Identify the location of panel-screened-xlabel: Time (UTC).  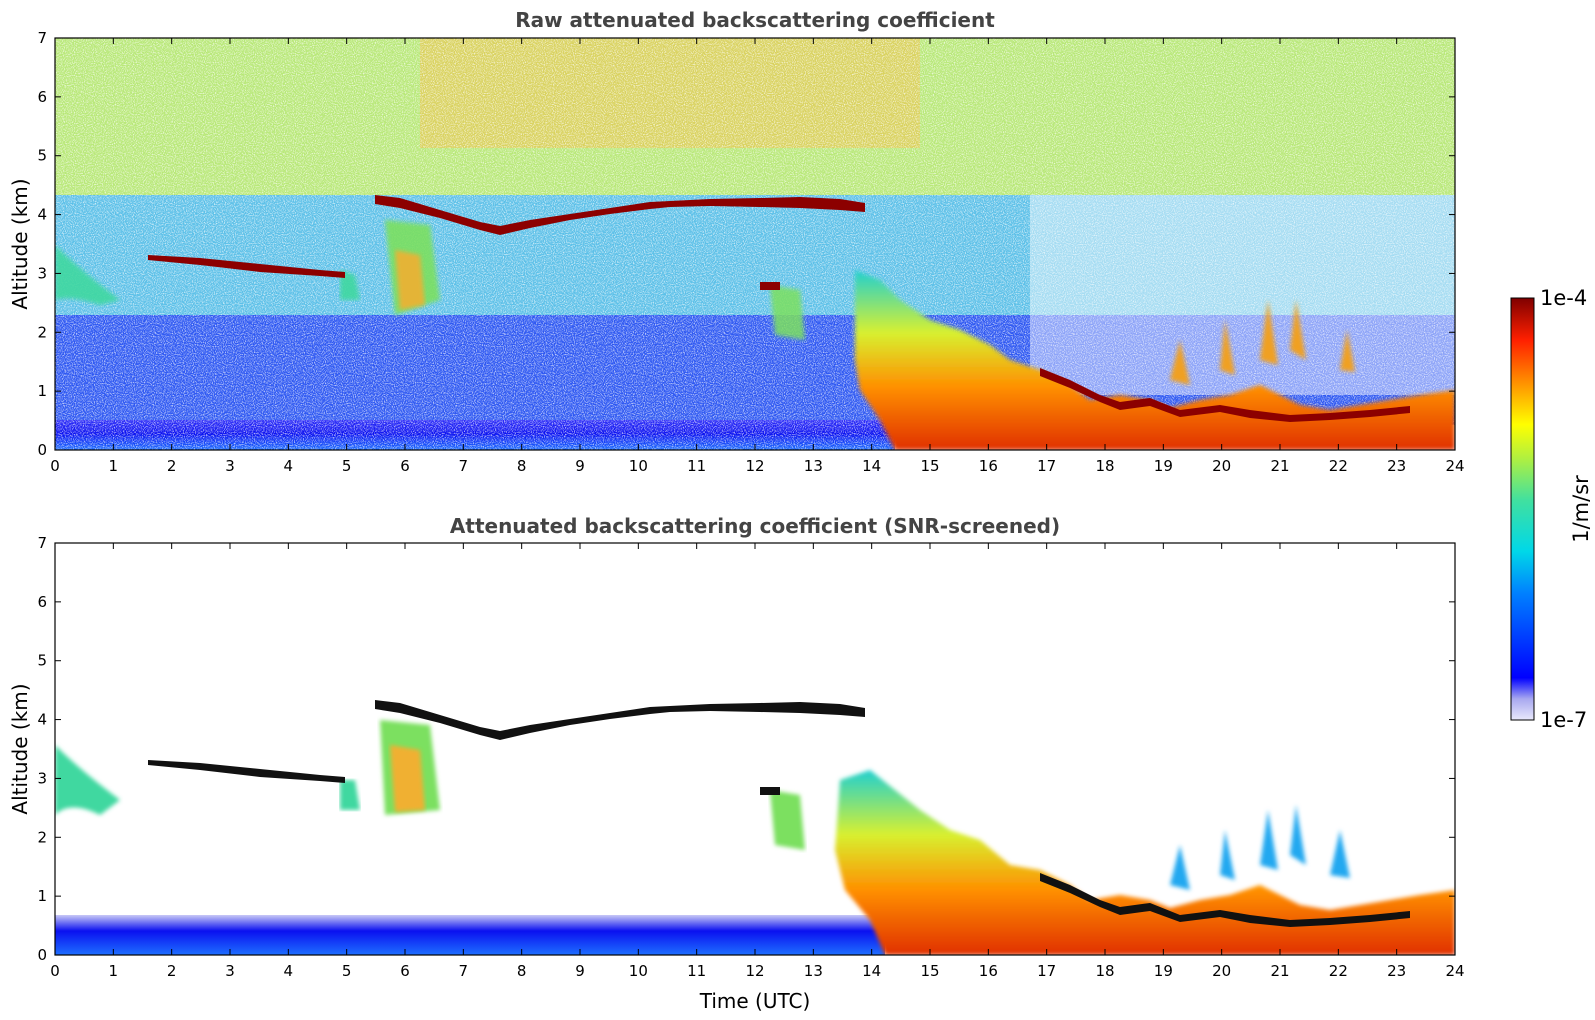
(755, 1001).